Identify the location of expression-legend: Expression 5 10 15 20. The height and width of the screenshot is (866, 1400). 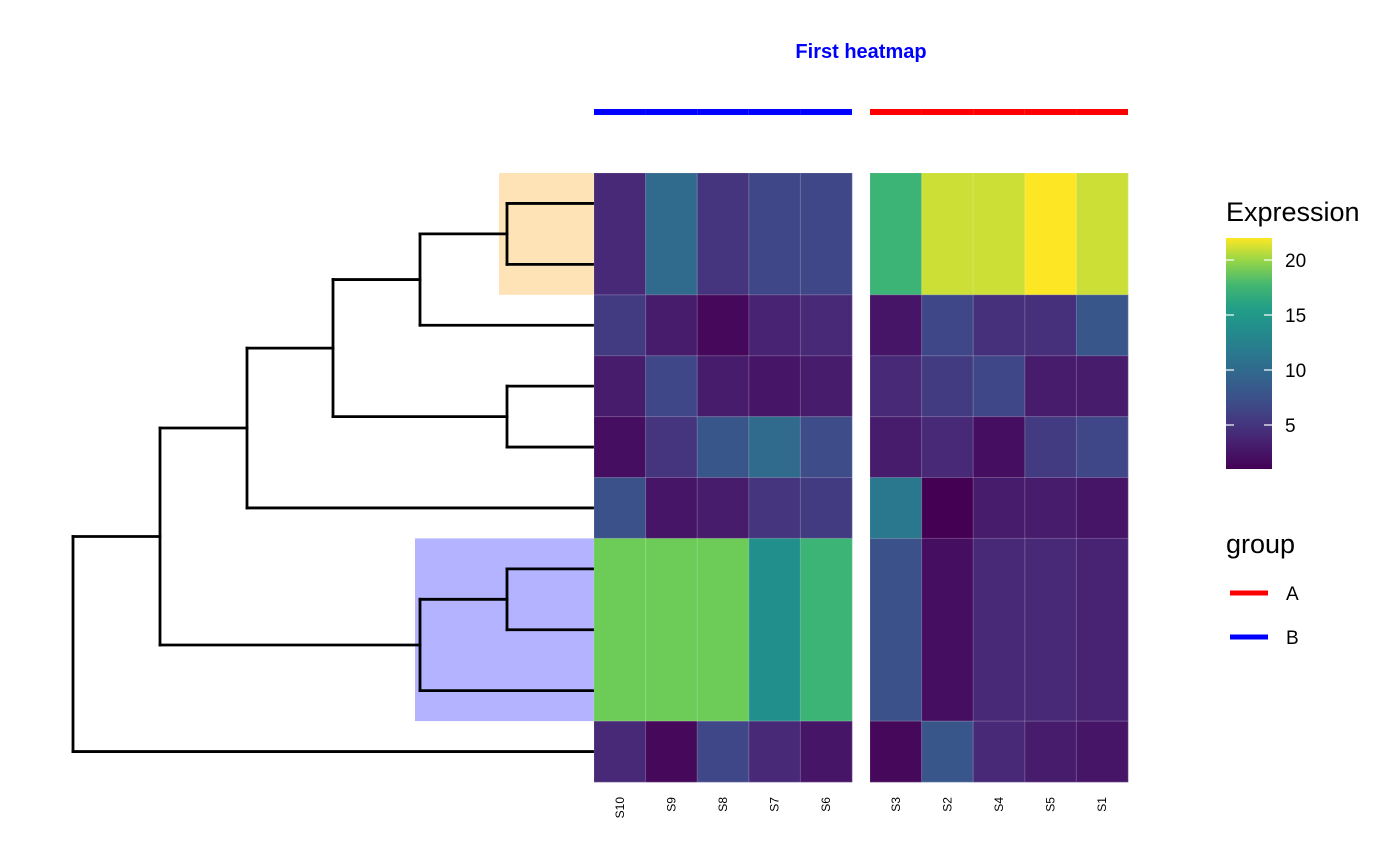
(1293, 333).